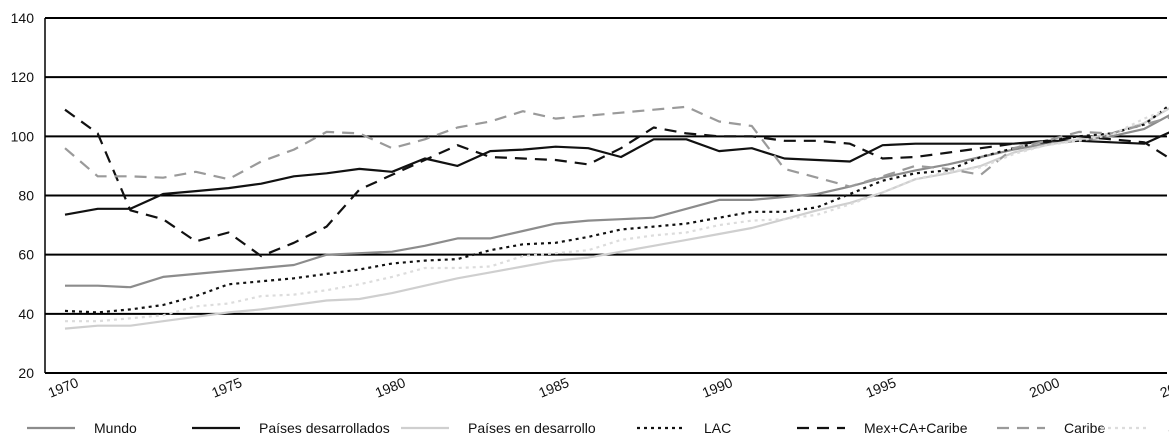 The image size is (1169, 442). What do you see at coordinates (26, 314) in the screenshot?
I see `y-tick-label: 40` at bounding box center [26, 314].